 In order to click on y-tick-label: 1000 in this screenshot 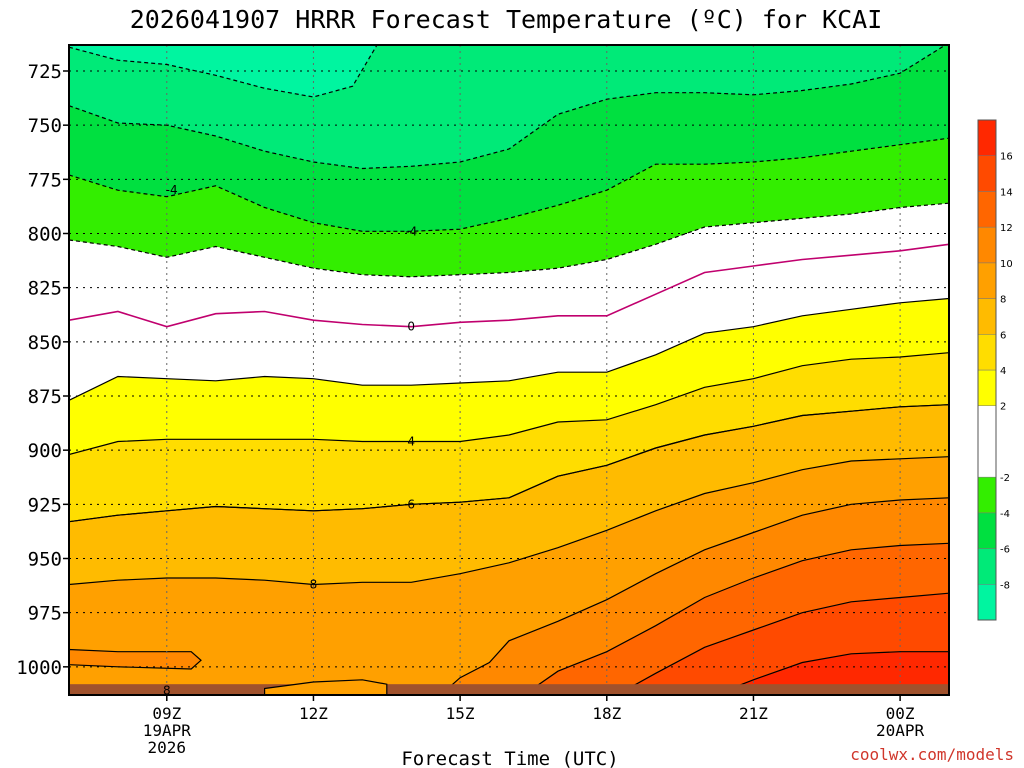, I will do `click(39, 668)`.